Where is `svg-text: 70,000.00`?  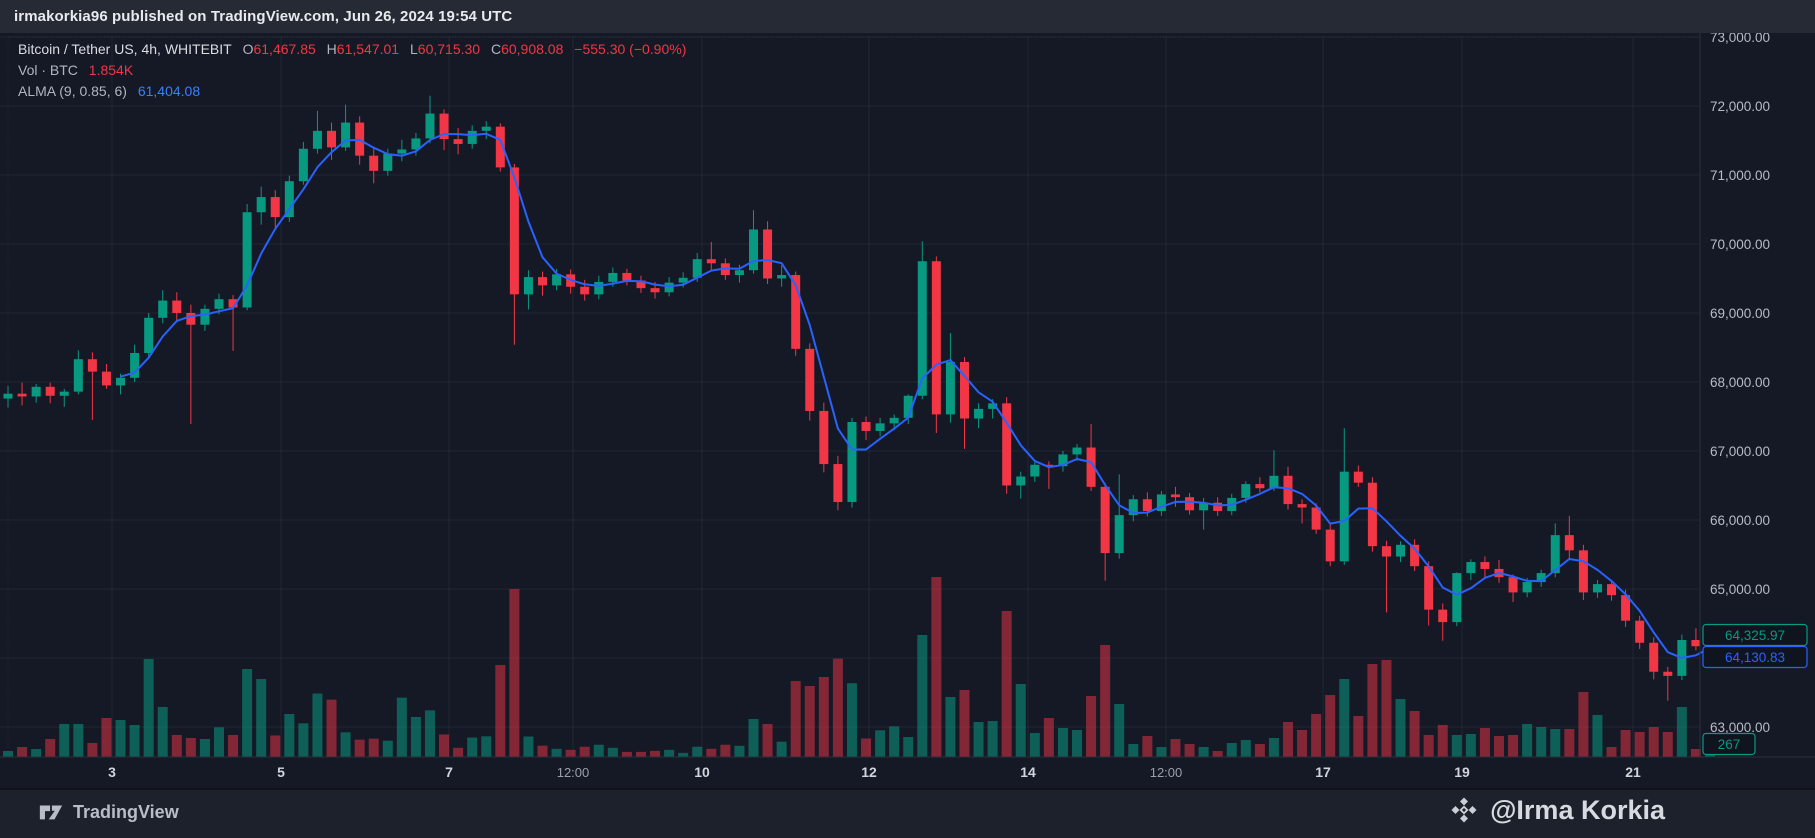
svg-text: 70,000.00 is located at coordinates (1740, 244).